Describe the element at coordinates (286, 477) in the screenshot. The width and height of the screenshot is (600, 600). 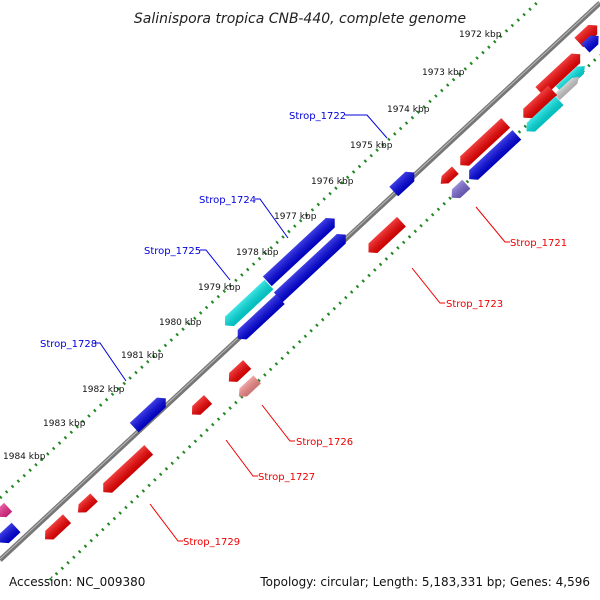
I see `gene-label-strop_1727: Strop_1727` at that location.